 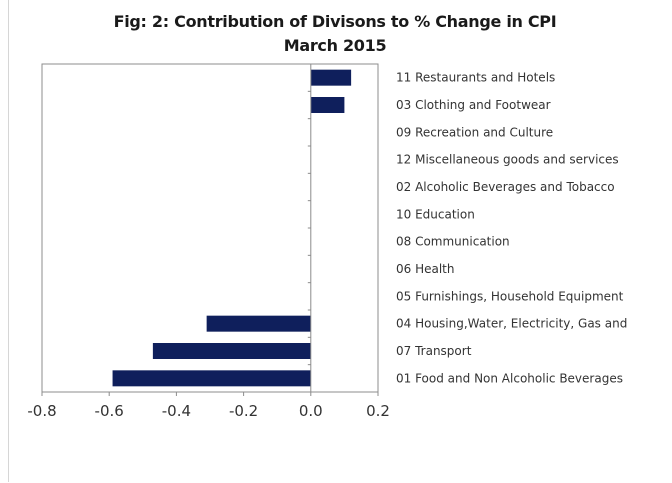 What do you see at coordinates (510, 296) in the screenshot?
I see `category-label: 05 Furnishings, Household Equipment` at bounding box center [510, 296].